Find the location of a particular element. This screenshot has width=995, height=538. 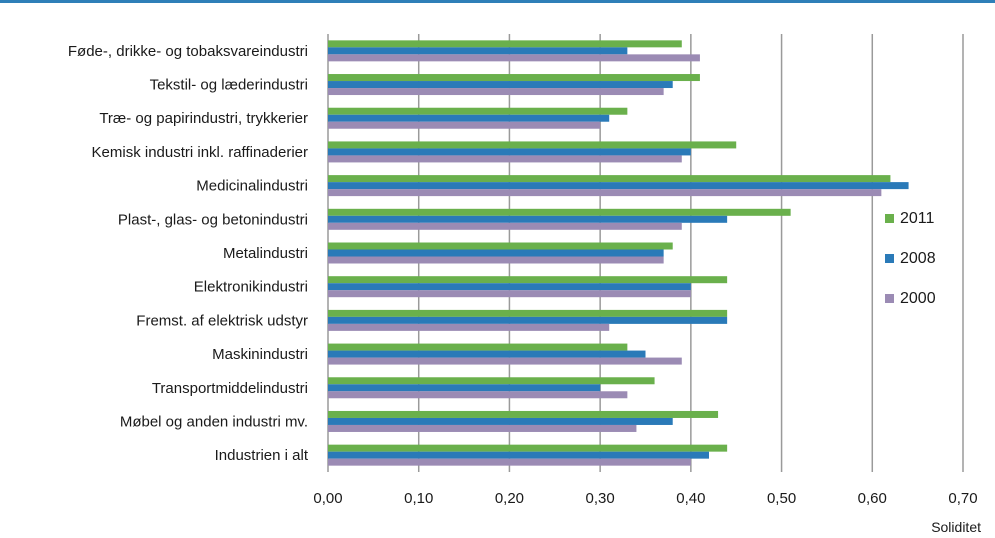

x-tick-labels: 0,00 0,10 0,20 0,30 0,40 0,50 0,60 0,70 is located at coordinates (645, 498).